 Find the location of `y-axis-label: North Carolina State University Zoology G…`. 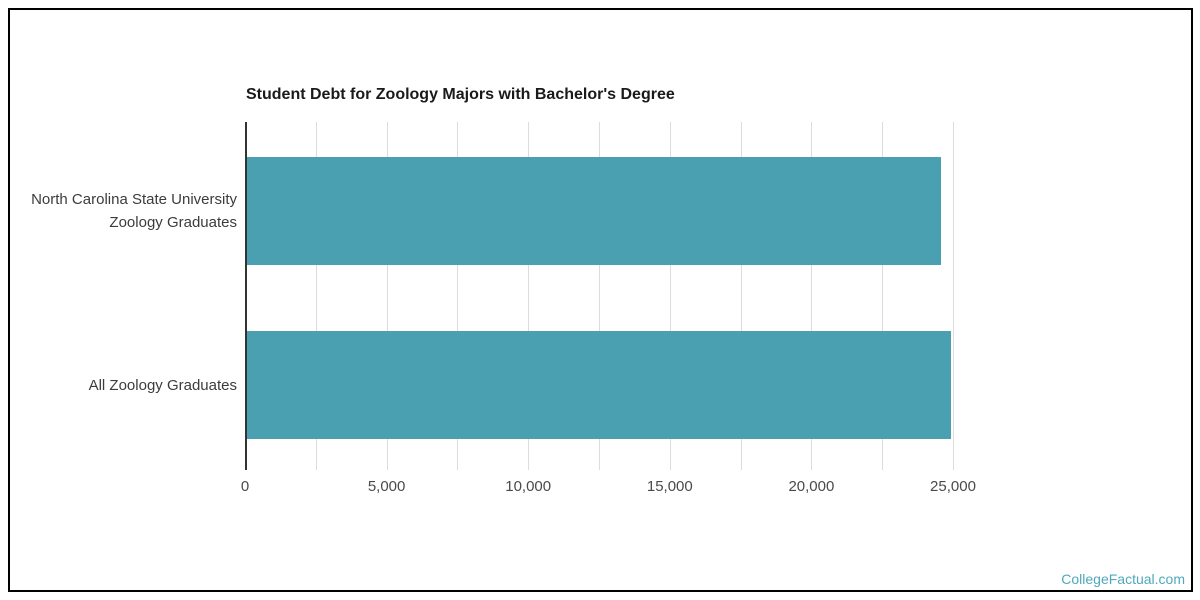

y-axis-label: North Carolina State University Zoology G… is located at coordinates (120, 211).